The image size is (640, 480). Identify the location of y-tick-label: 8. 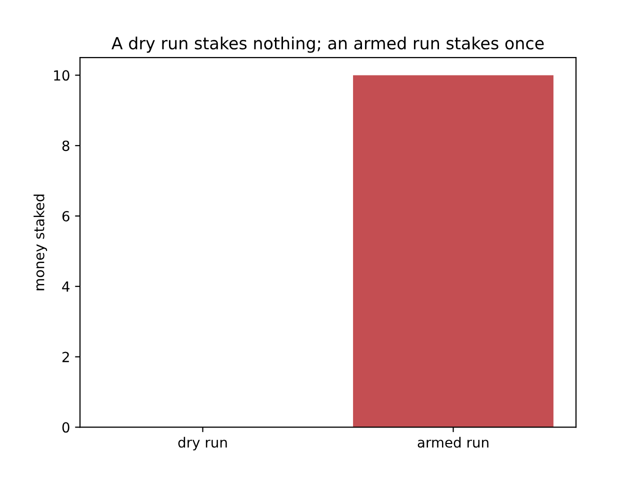
(66, 146).